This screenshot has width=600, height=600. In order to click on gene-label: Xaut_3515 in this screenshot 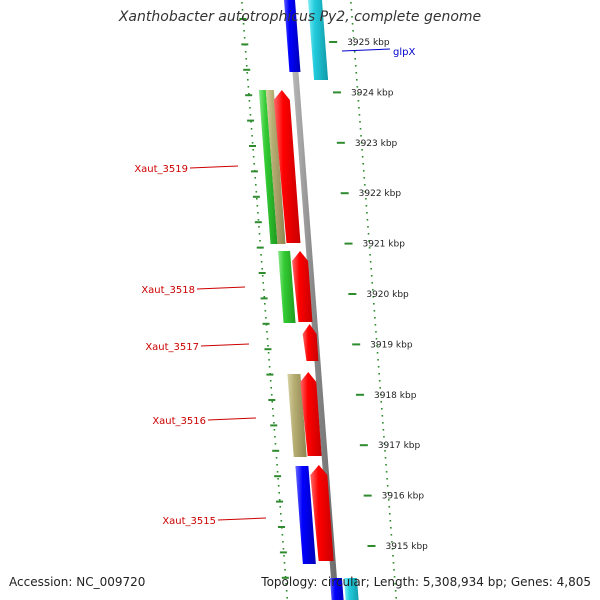, I will do `click(189, 521)`.